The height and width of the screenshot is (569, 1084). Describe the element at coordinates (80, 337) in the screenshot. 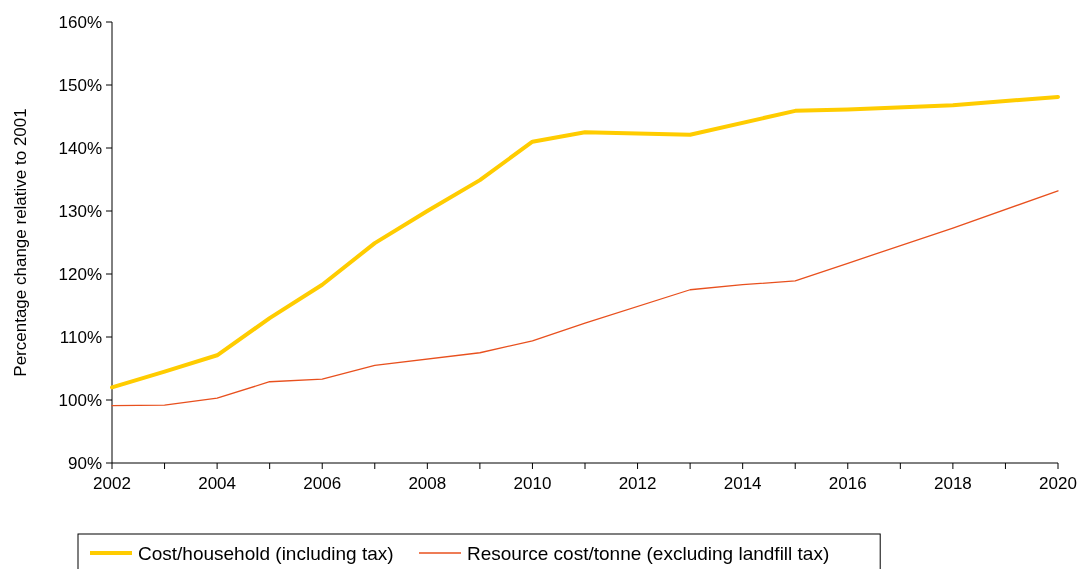

I see `y-tick-label: 110%` at that location.